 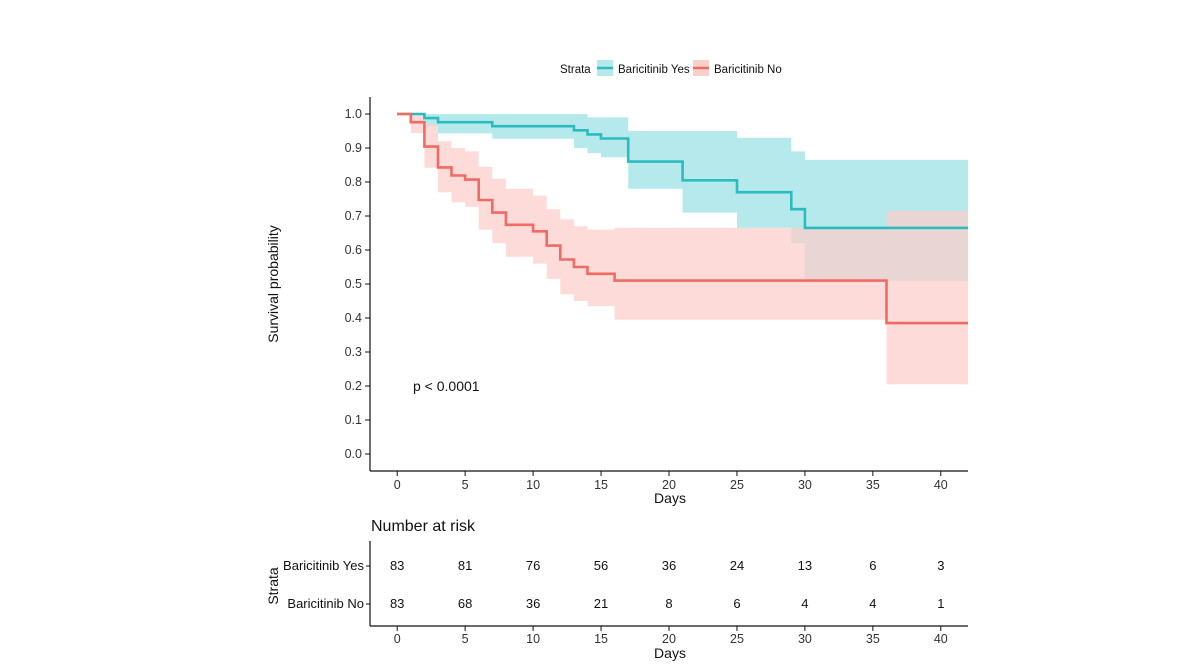 What do you see at coordinates (353, 148) in the screenshot?
I see `y-tick-label: 0.9` at bounding box center [353, 148].